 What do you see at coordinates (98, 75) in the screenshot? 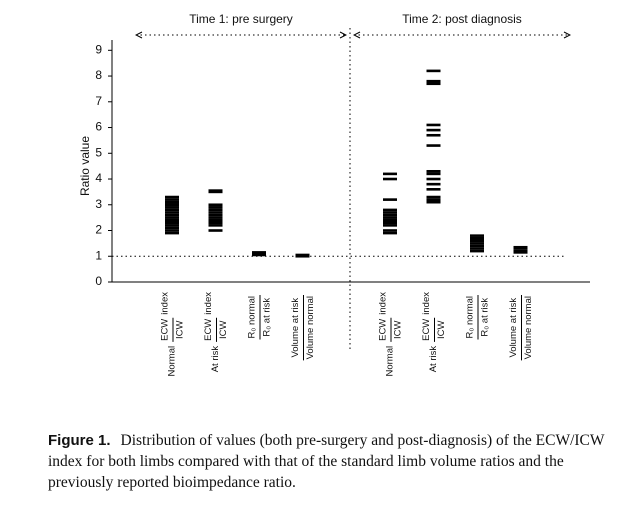
I see `y-tick-label: 8` at bounding box center [98, 75].